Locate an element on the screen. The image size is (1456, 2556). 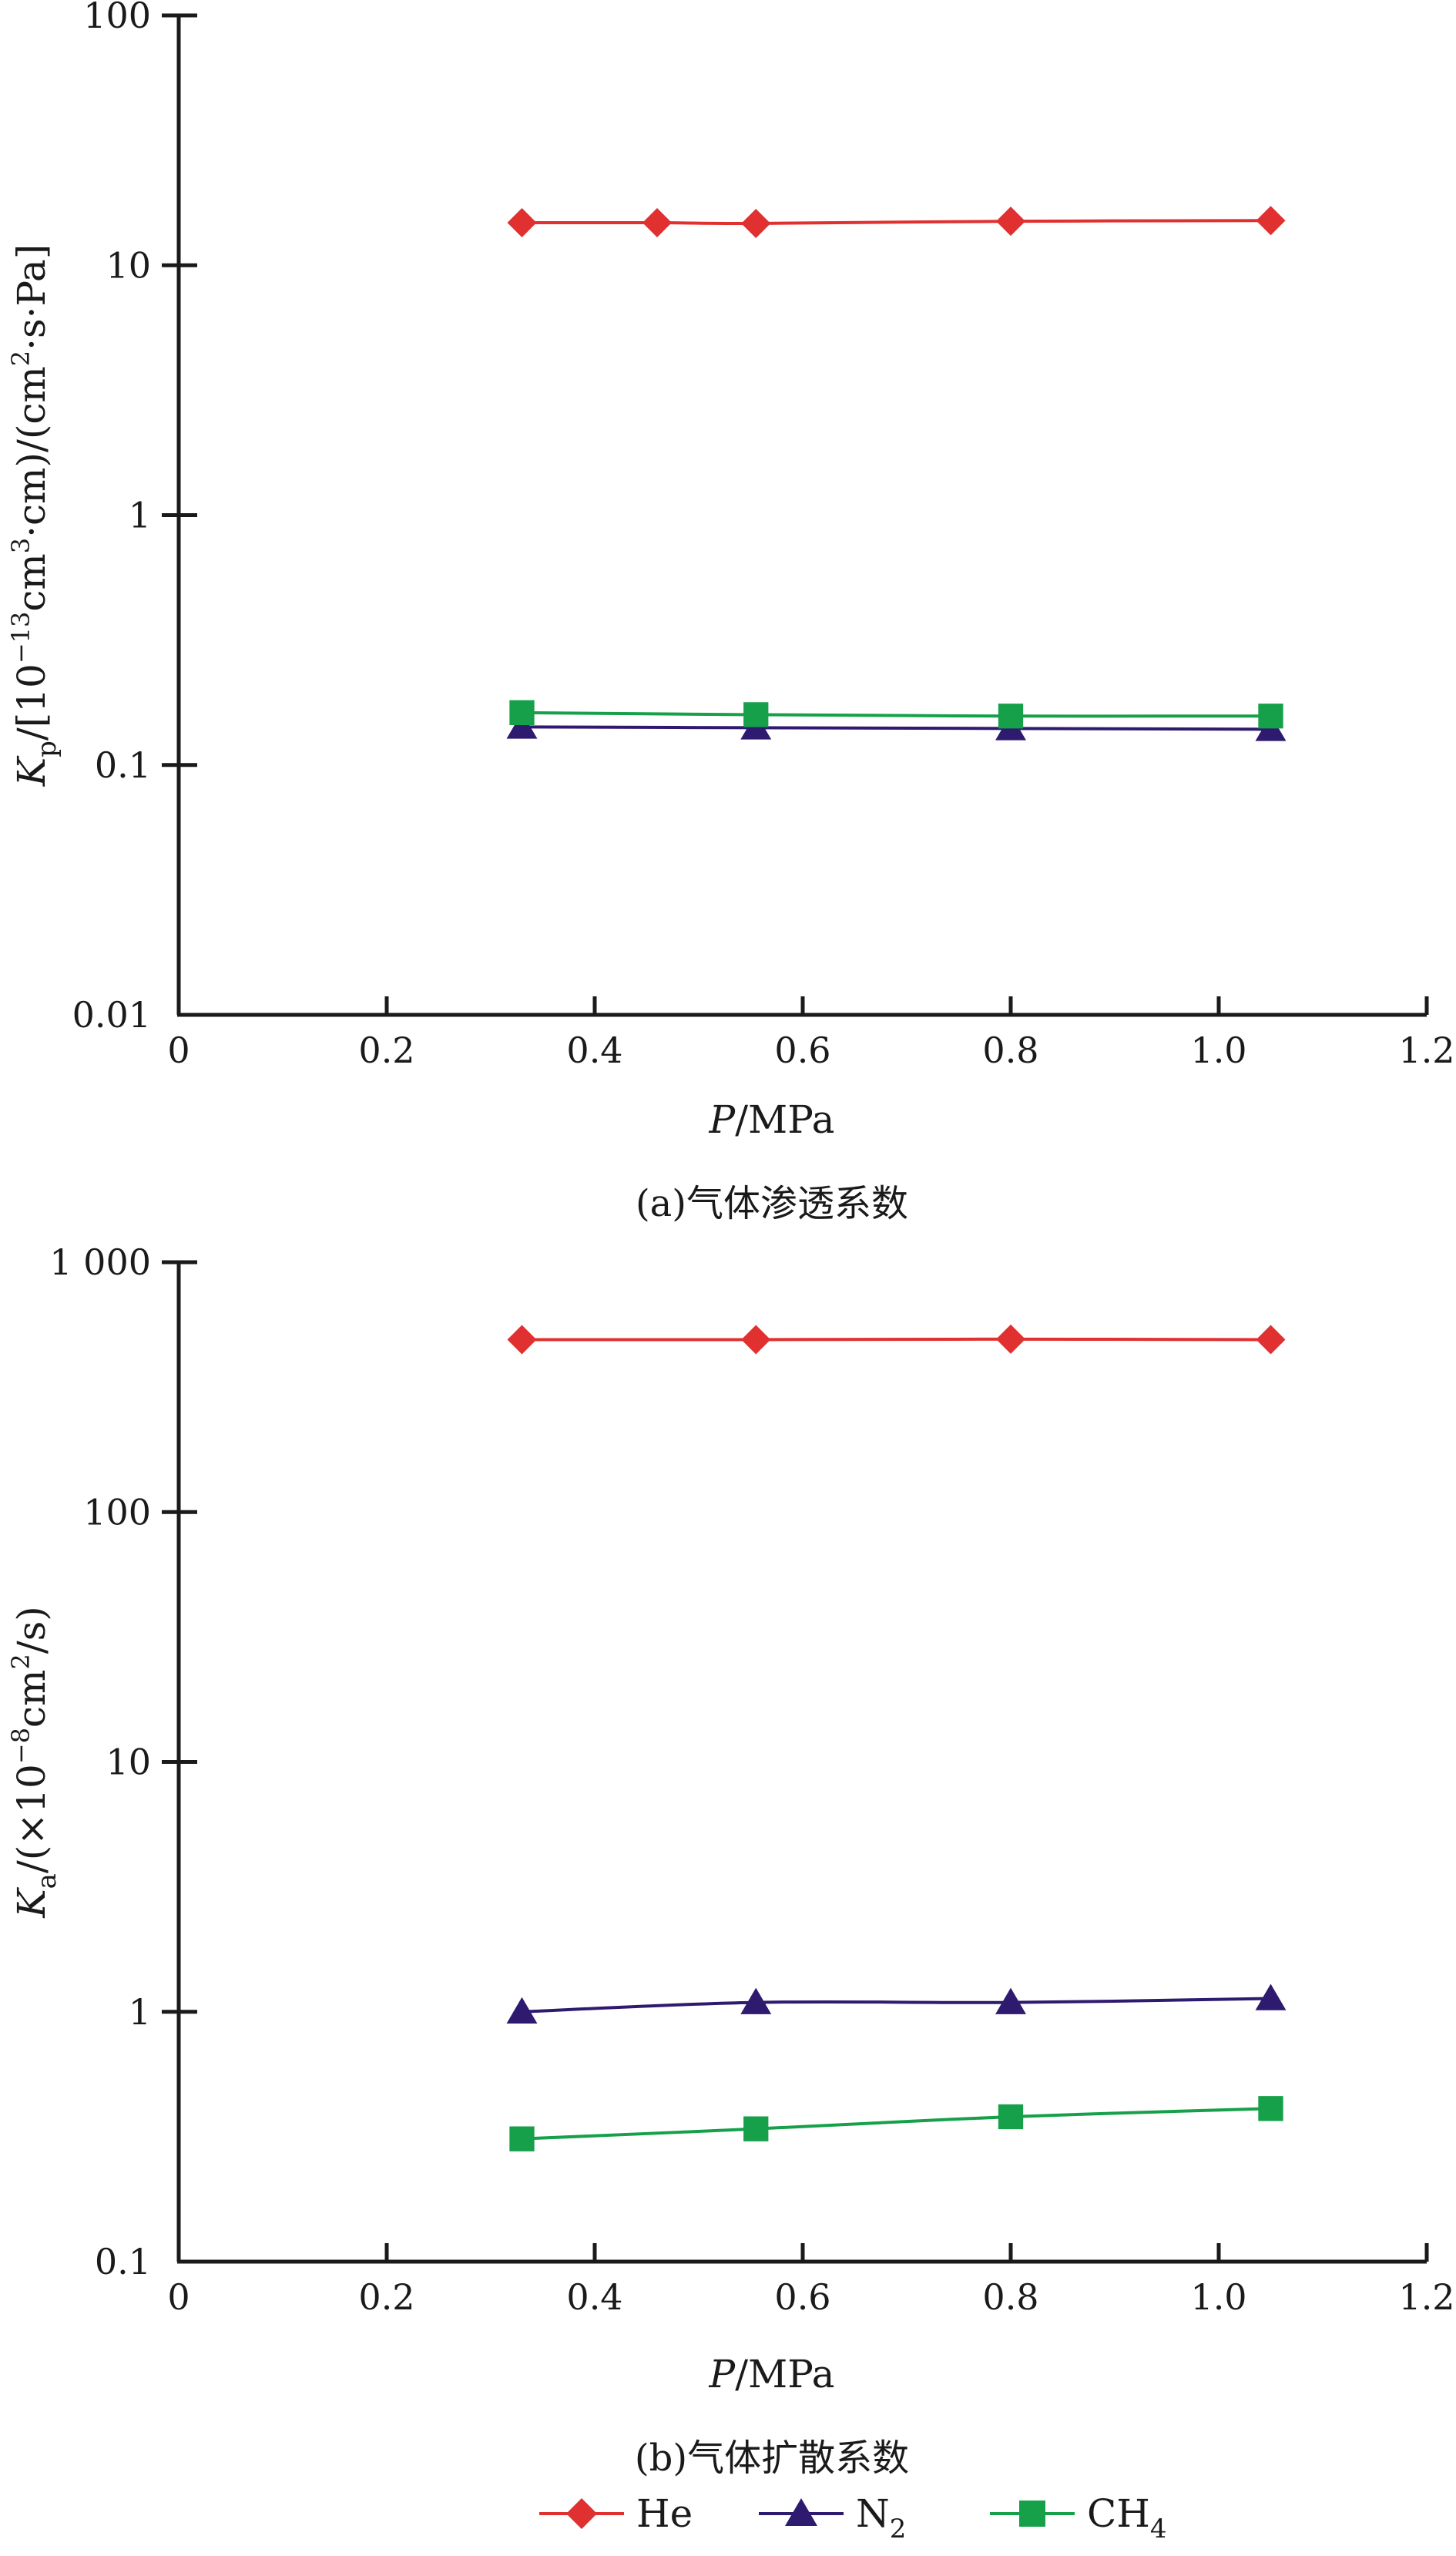
y-axis-label: Kp/[10−13cm3·cm)/(cm2·s·Pa] is located at coordinates (34, 516).